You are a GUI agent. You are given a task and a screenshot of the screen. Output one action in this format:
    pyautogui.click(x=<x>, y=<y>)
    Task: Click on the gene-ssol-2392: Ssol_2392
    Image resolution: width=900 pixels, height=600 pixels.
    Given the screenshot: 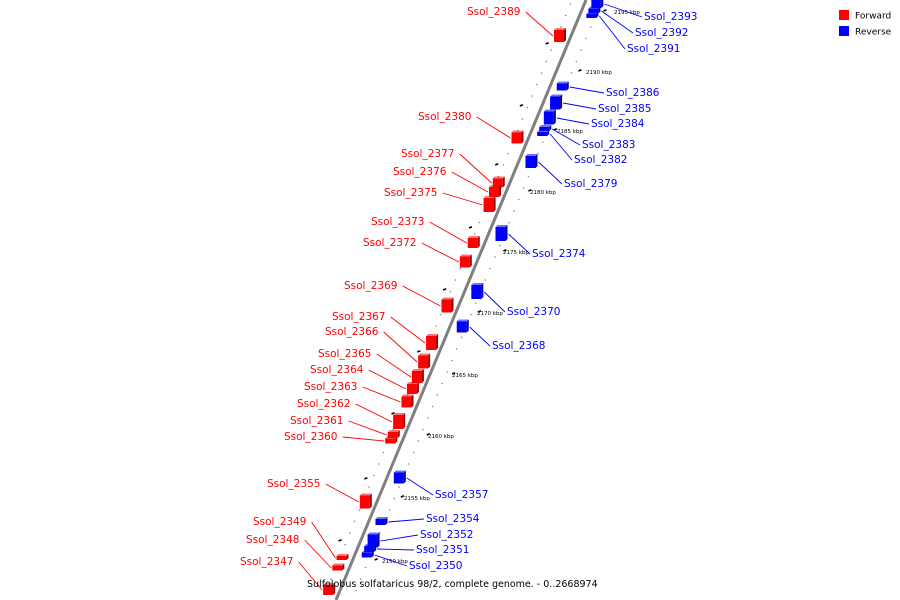 What is the action you would take?
    pyautogui.click(x=638, y=23)
    